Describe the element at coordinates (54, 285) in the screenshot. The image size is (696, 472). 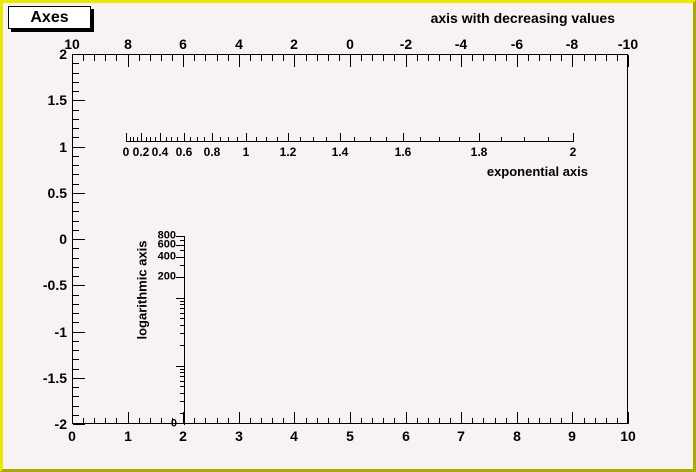
I see `tick-label: -0.5` at that location.